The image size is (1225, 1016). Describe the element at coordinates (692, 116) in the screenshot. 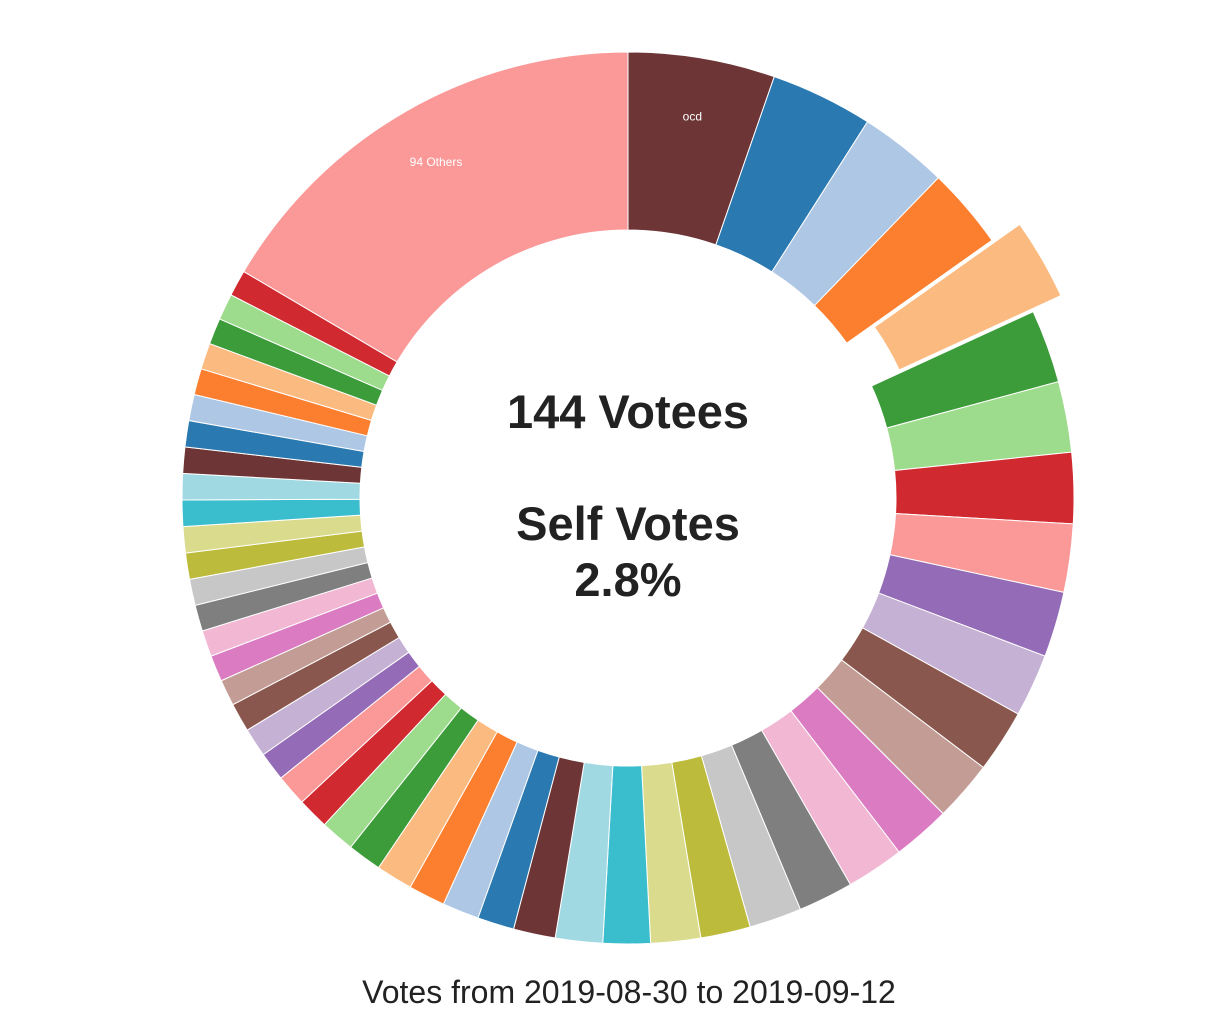

I see `donut-slice-label-1: ocd` at that location.